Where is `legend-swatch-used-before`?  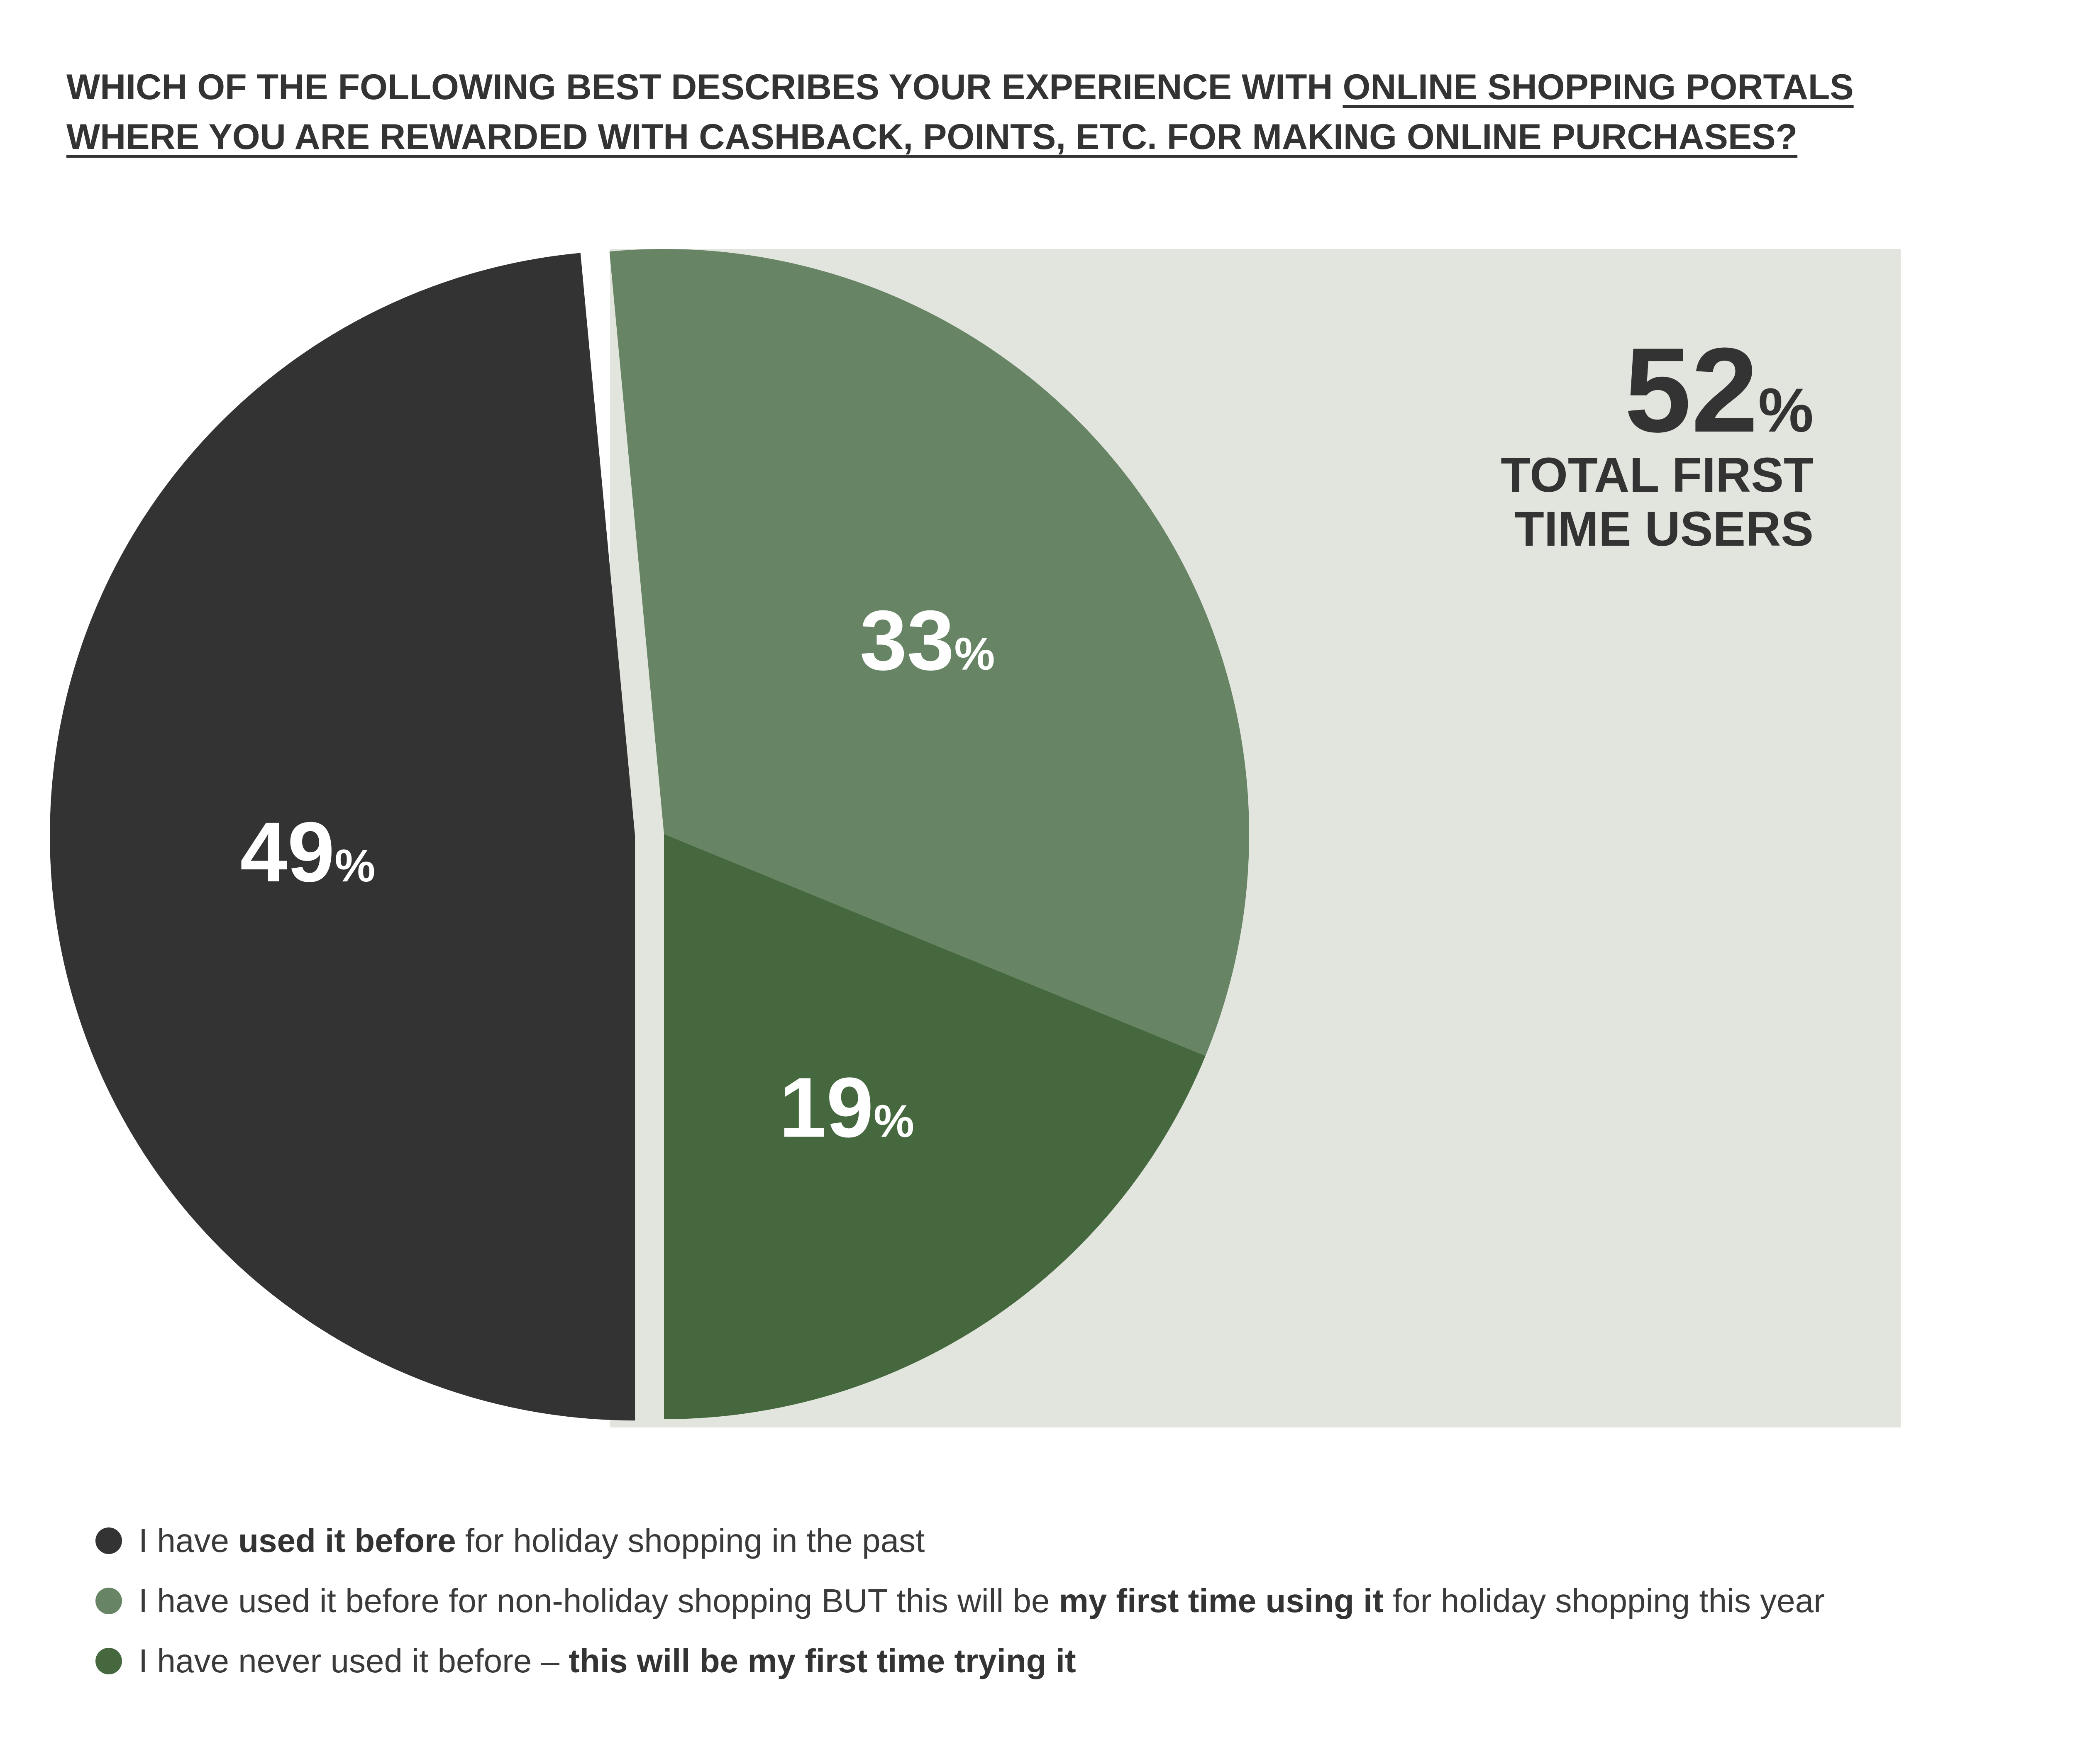 legend-swatch-used-before is located at coordinates (109, 1541).